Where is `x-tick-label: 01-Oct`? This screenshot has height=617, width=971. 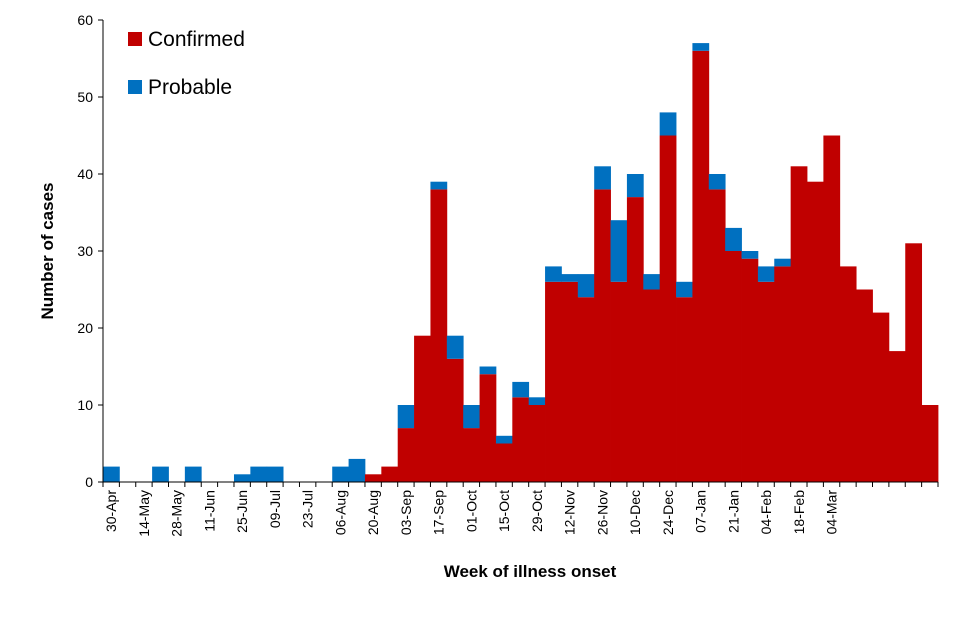
x-tick-label: 01-Oct is located at coordinates (471, 511).